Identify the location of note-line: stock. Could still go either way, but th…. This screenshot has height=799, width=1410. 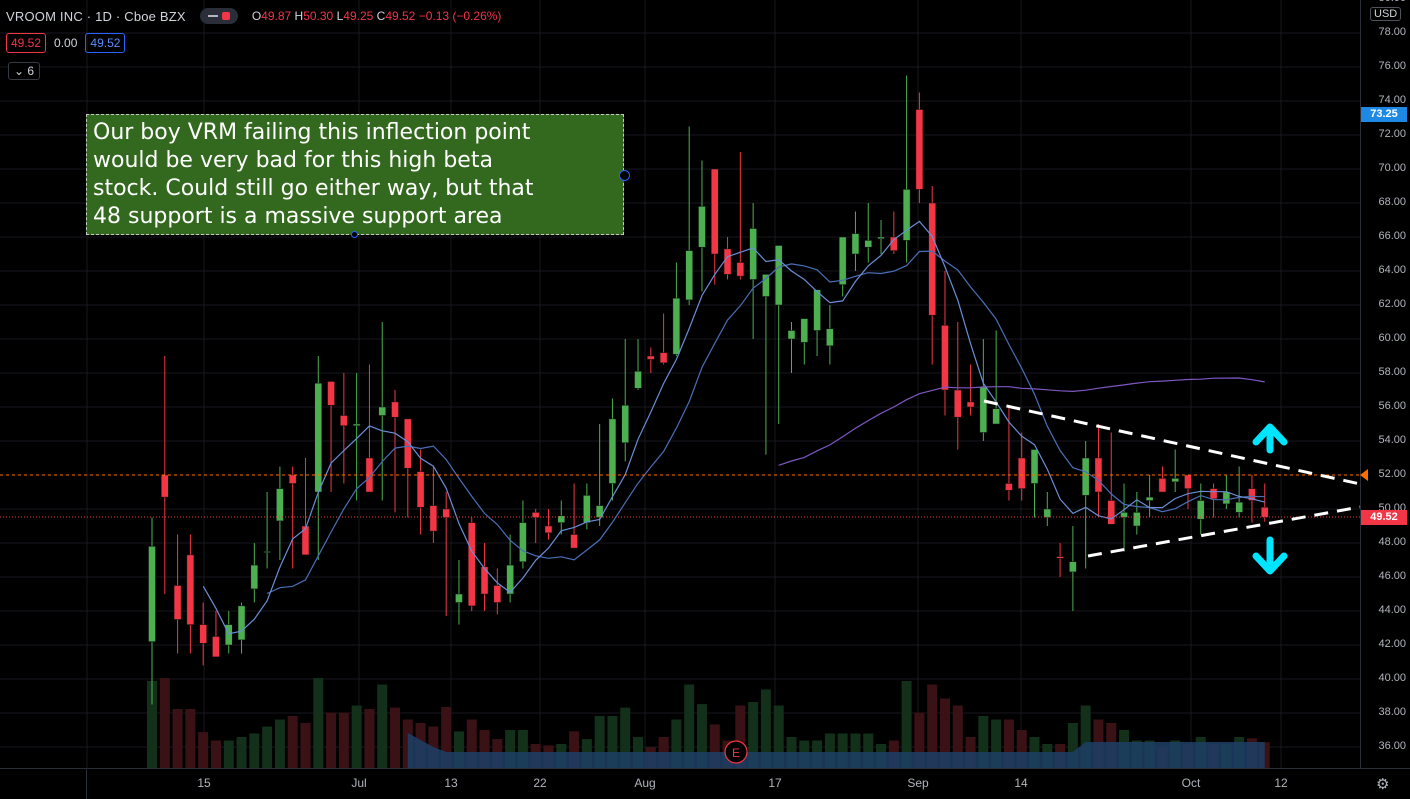
(313, 188).